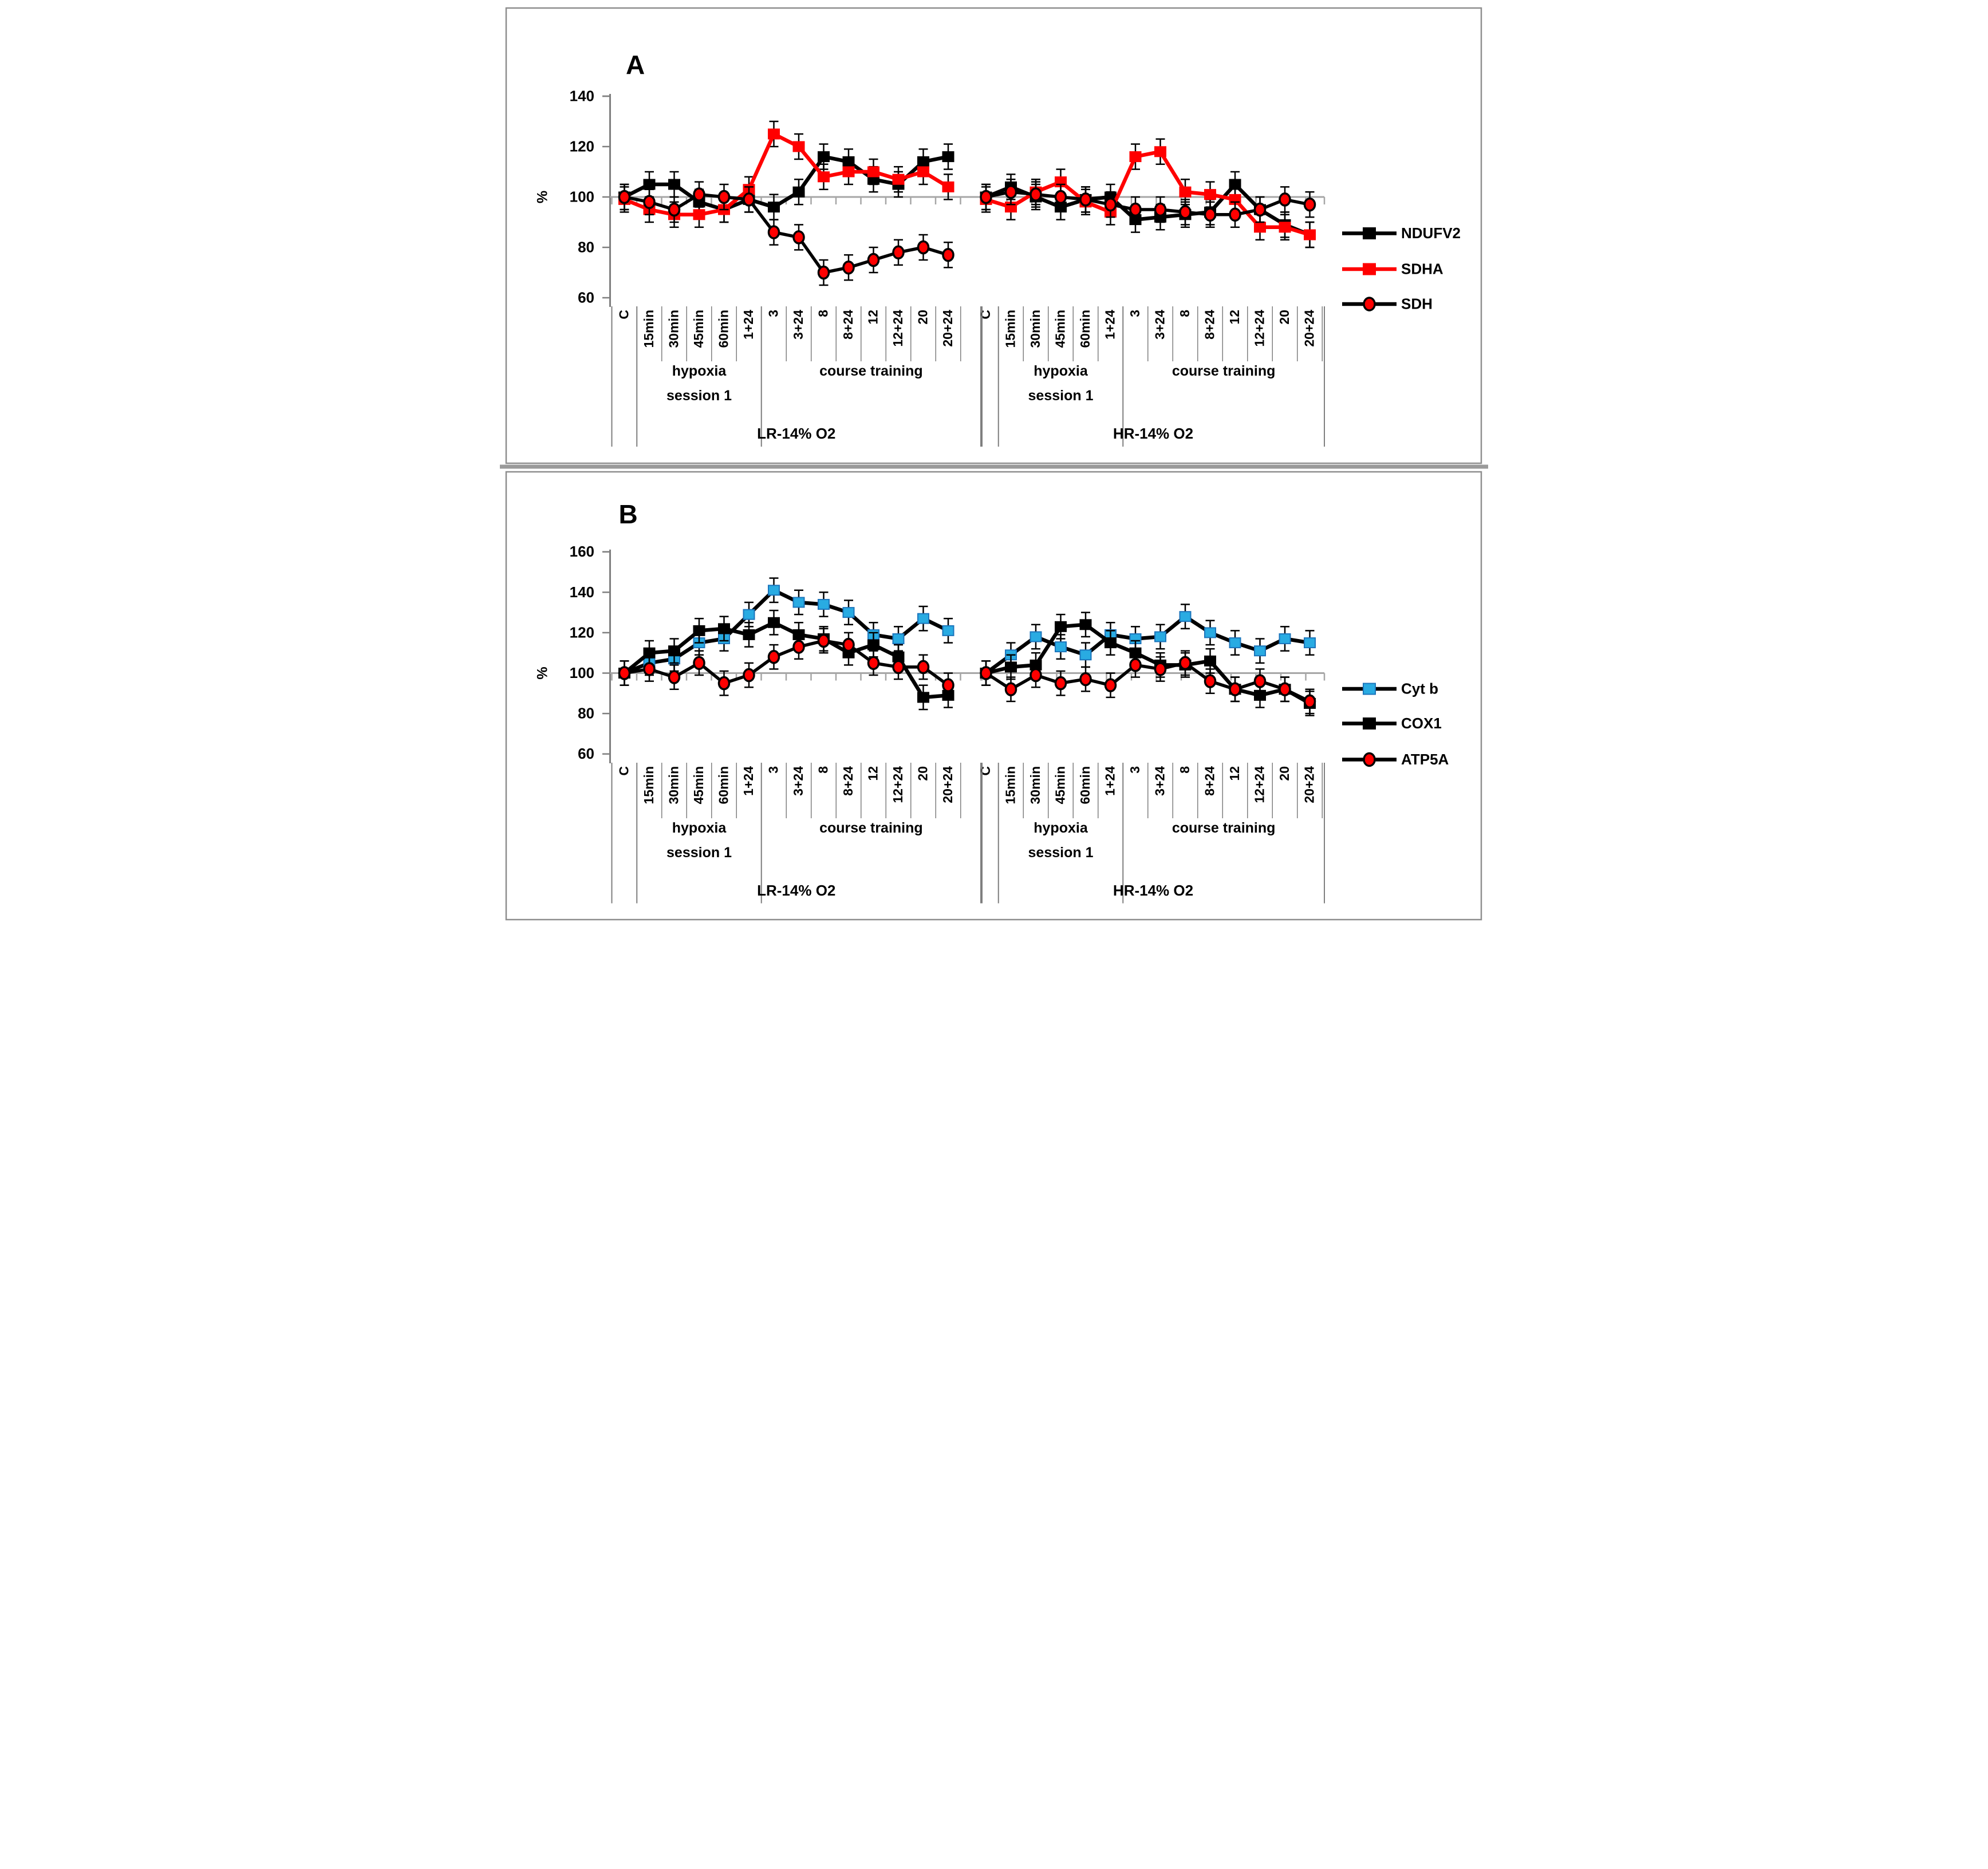 The image size is (1988, 1869). I want to click on legend-label: NDUFV2, so click(1431, 233).